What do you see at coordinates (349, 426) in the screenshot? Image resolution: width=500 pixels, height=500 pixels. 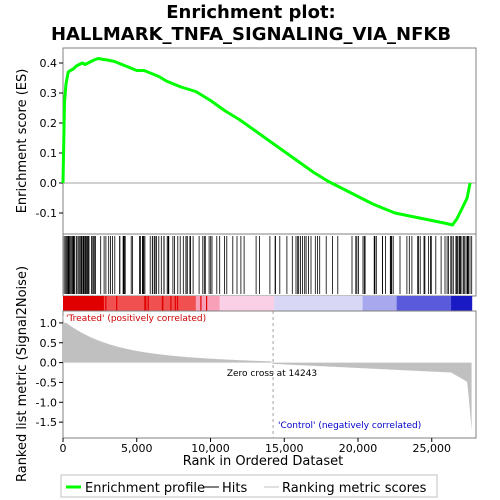 I see `control-label: 'Control' (negatively correlated)` at bounding box center [349, 426].